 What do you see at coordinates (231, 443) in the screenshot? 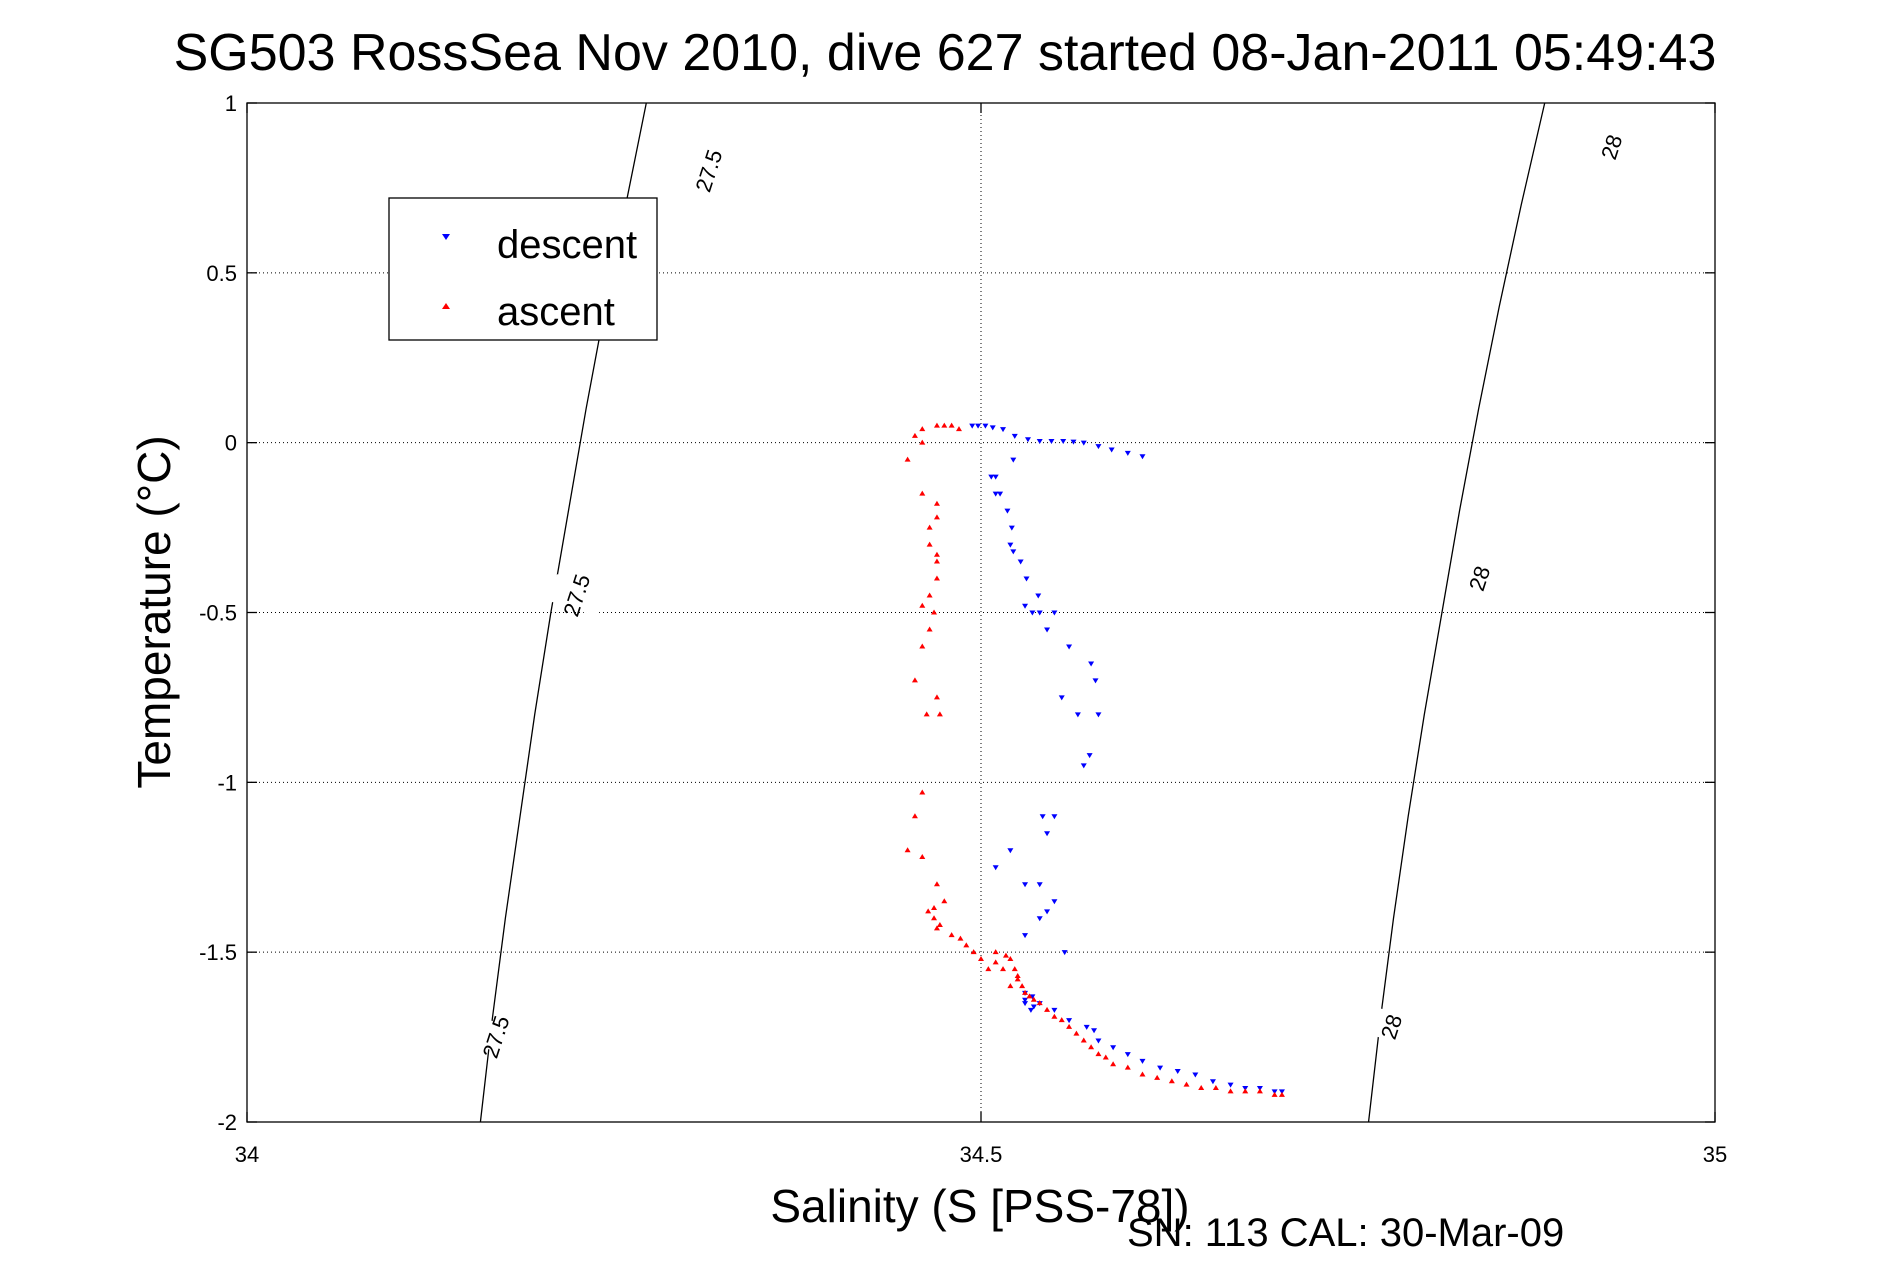
I see `y-tick-label: 0` at bounding box center [231, 443].